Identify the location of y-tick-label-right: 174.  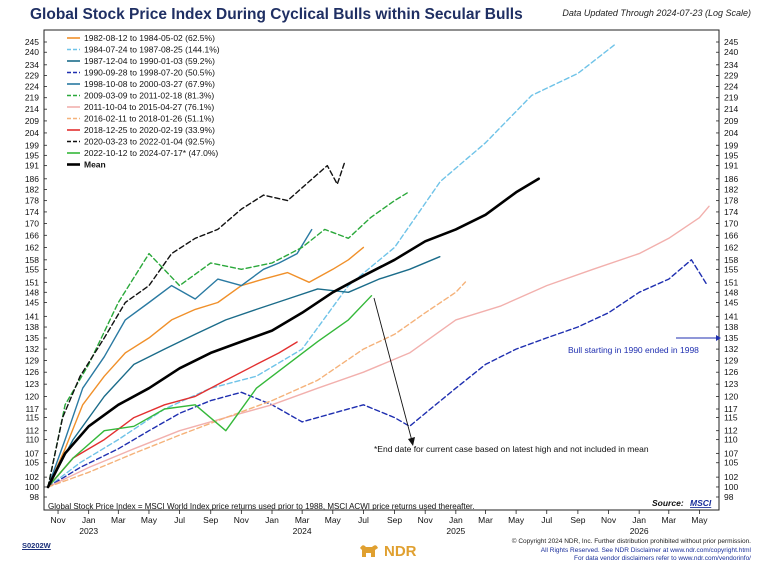
(731, 212).